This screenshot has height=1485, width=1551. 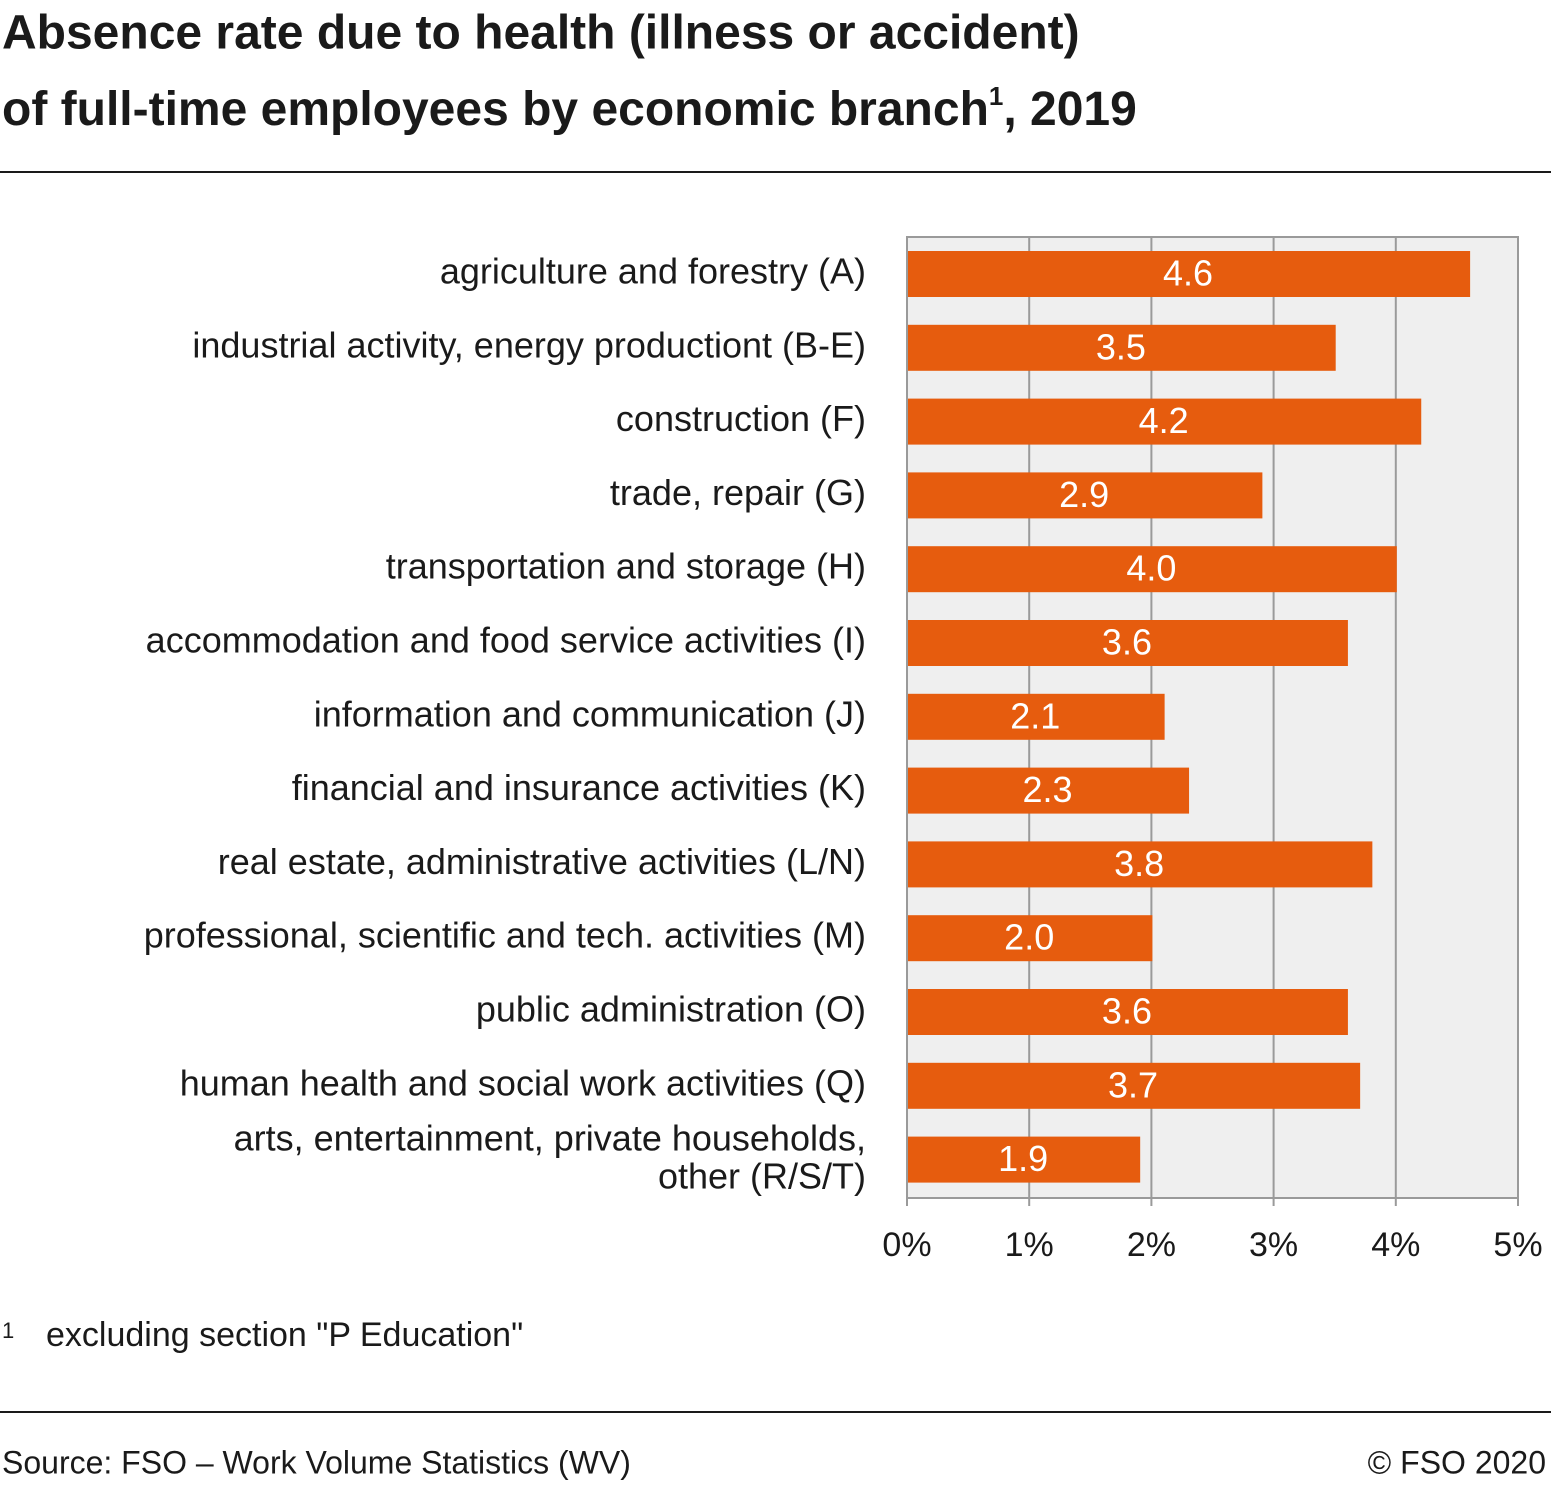 What do you see at coordinates (1151, 1245) in the screenshot?
I see `x-tick-label: 2%` at bounding box center [1151, 1245].